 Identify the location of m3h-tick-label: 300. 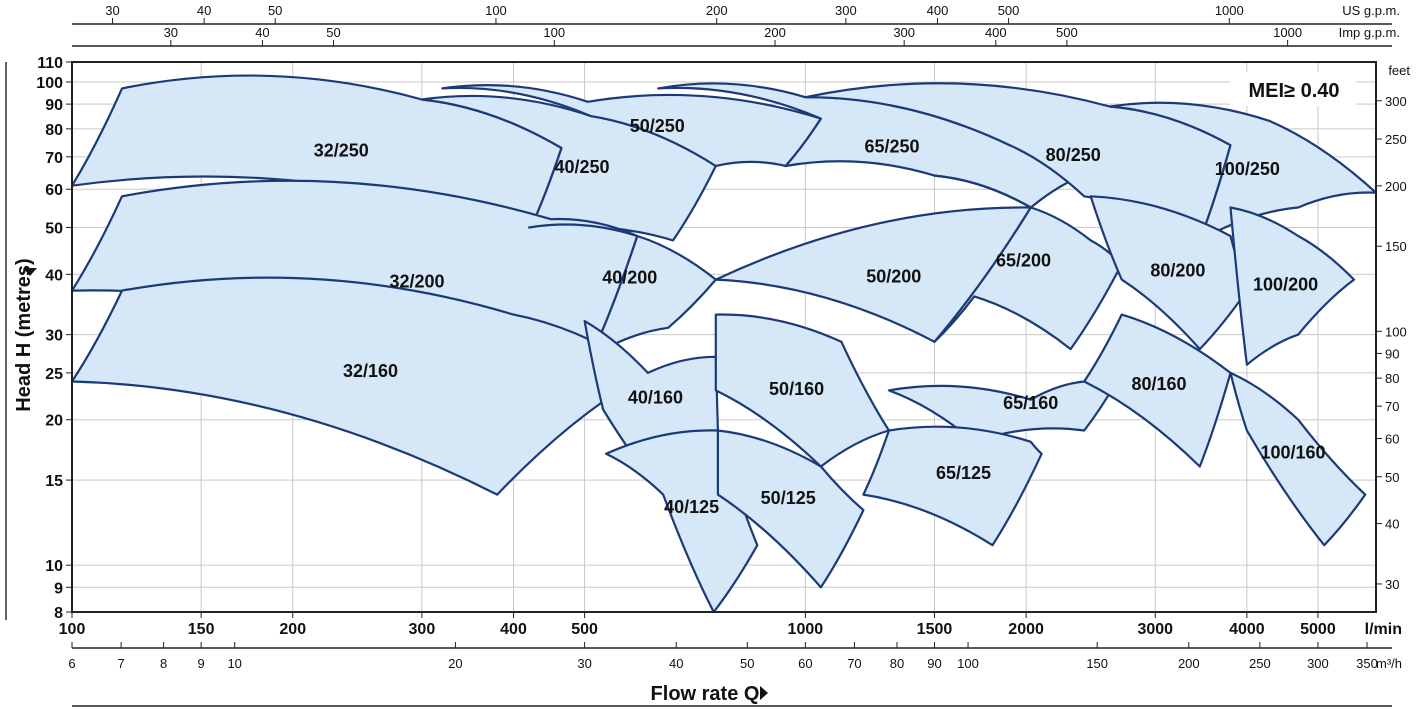
(1318, 663).